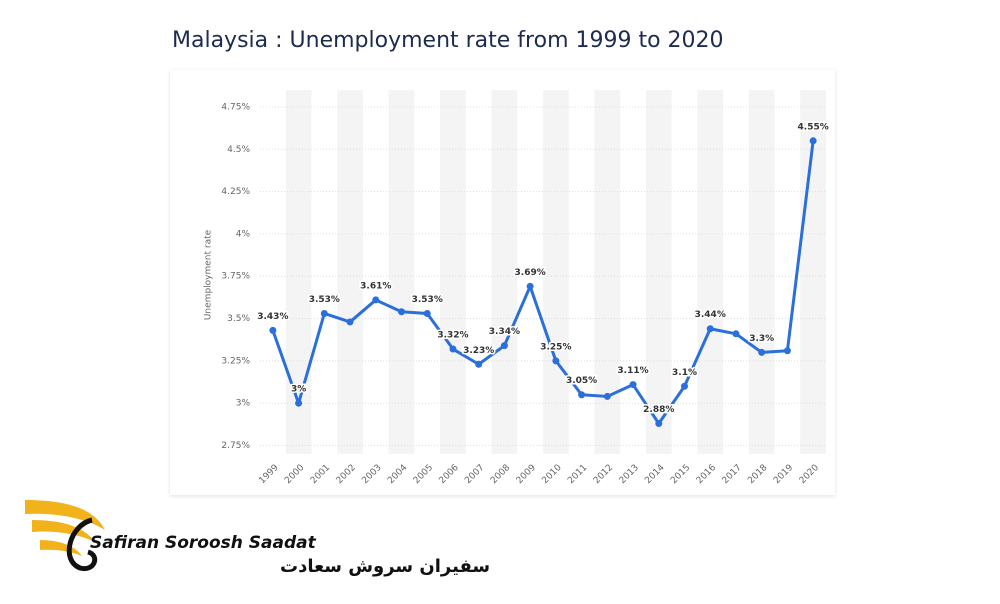  I want to click on data-label: 3.11%, so click(632, 371).